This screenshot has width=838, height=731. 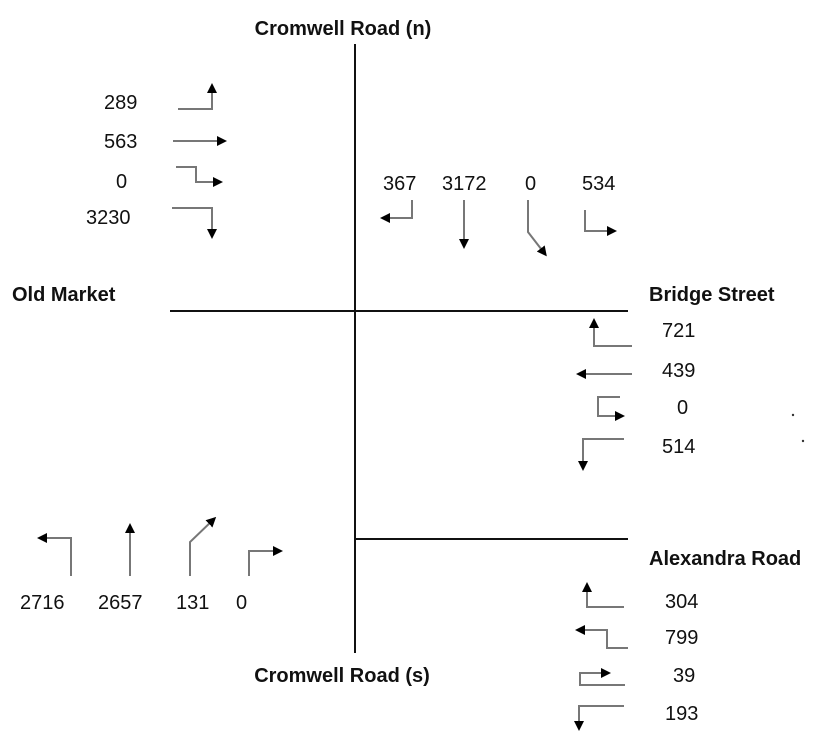 What do you see at coordinates (599, 718) in the screenshot?
I see `down-turn-arrow` at bounding box center [599, 718].